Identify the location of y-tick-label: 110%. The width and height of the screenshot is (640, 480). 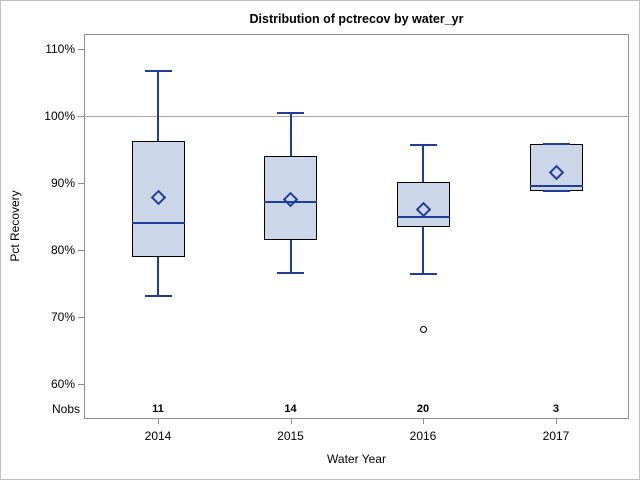
(60, 49).